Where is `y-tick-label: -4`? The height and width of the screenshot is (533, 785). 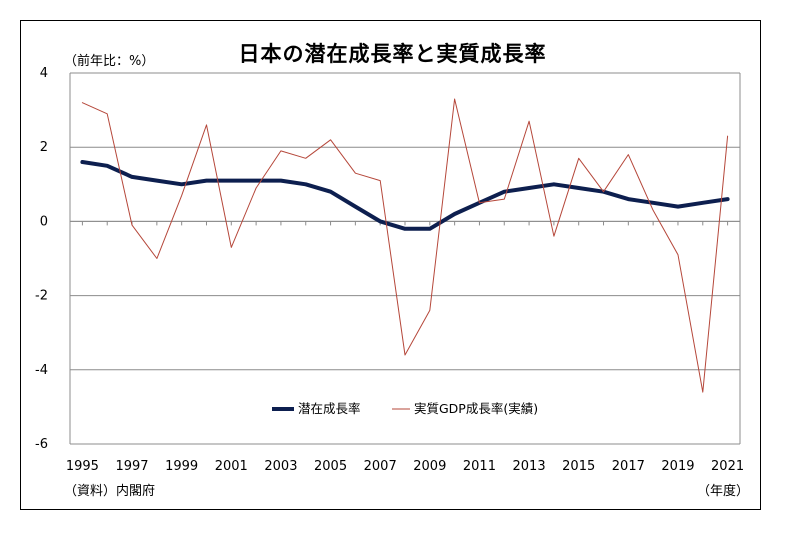 y-tick-label: -4 is located at coordinates (41, 370).